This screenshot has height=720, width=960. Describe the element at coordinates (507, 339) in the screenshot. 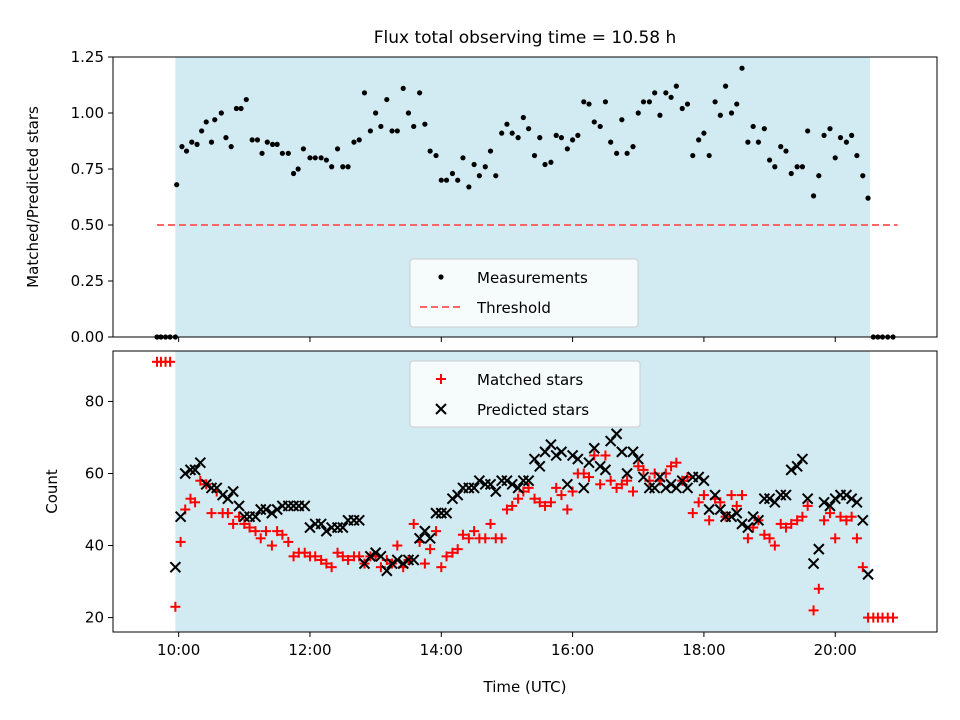

I see `top-x-ticks` at that location.